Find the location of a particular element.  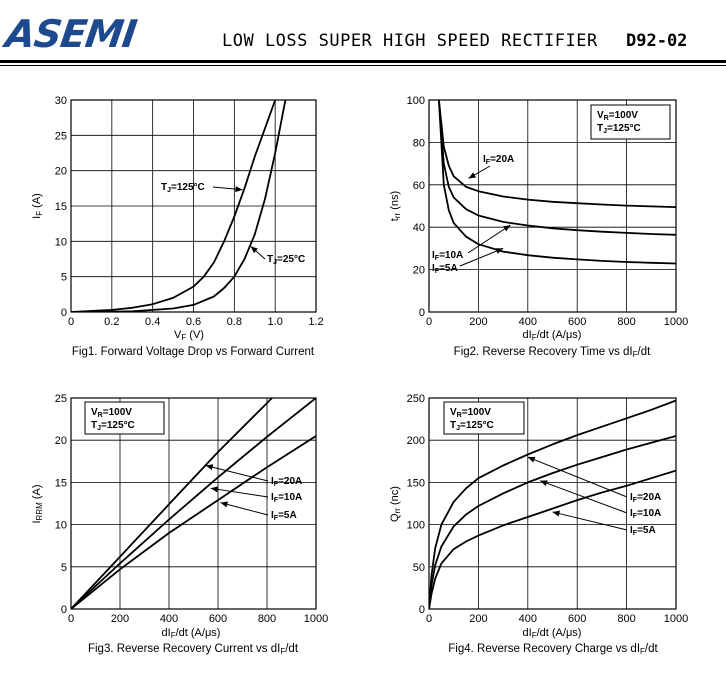

y-axis-label: IF (A) is located at coordinates (37, 206).